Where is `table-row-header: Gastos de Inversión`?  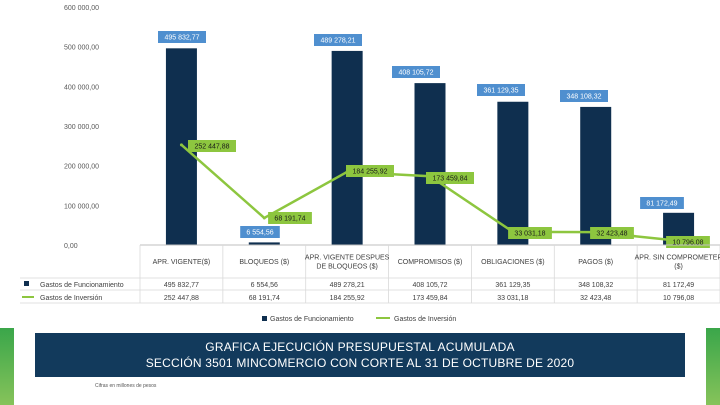
table-row-header: Gastos de Inversión is located at coordinates (71, 298).